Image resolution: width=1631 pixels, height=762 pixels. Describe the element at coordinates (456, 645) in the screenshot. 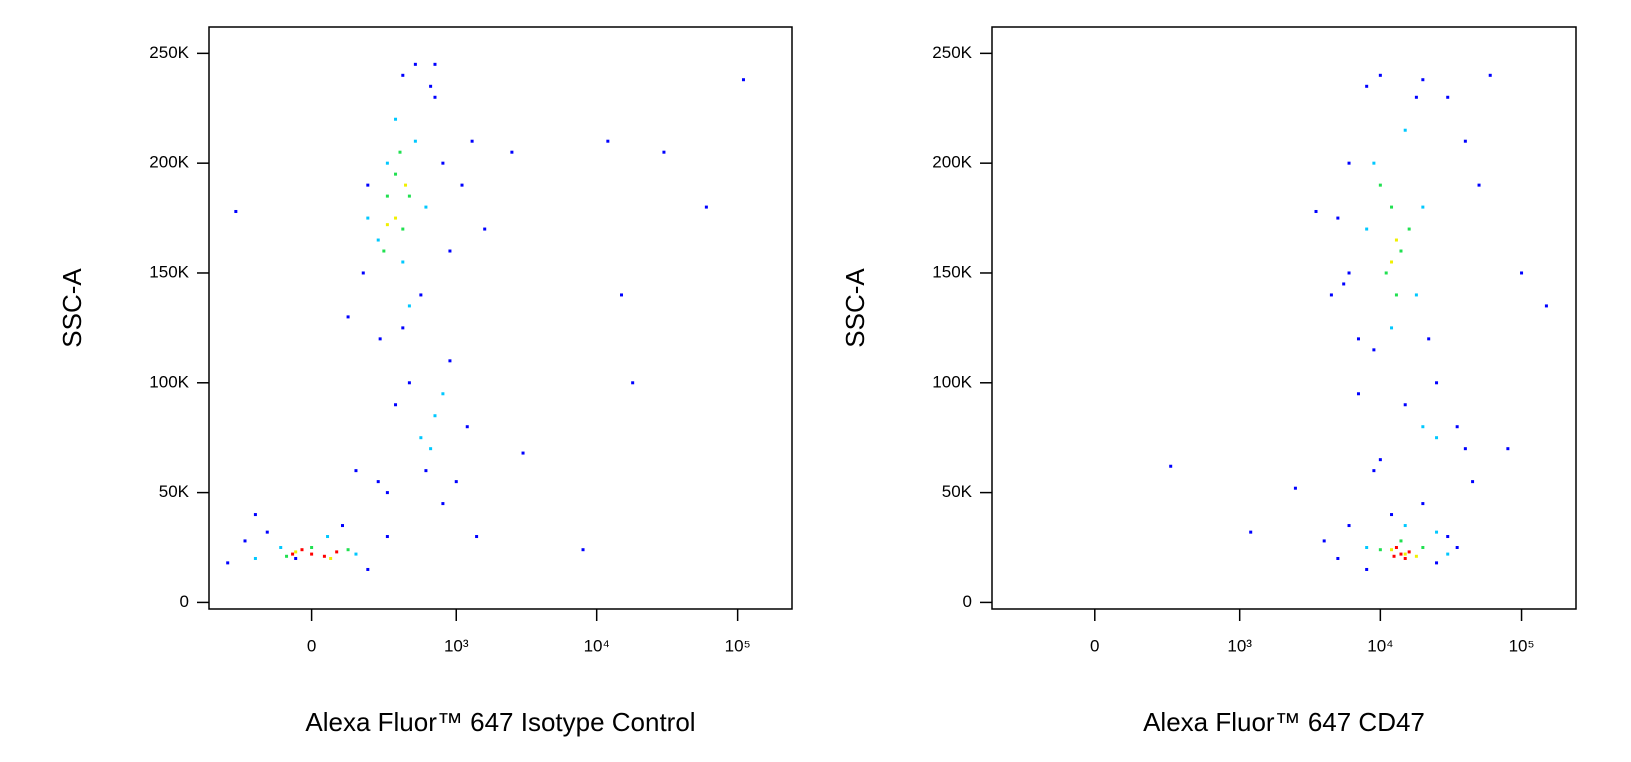

I see `x-tick-label: 10³` at that location.